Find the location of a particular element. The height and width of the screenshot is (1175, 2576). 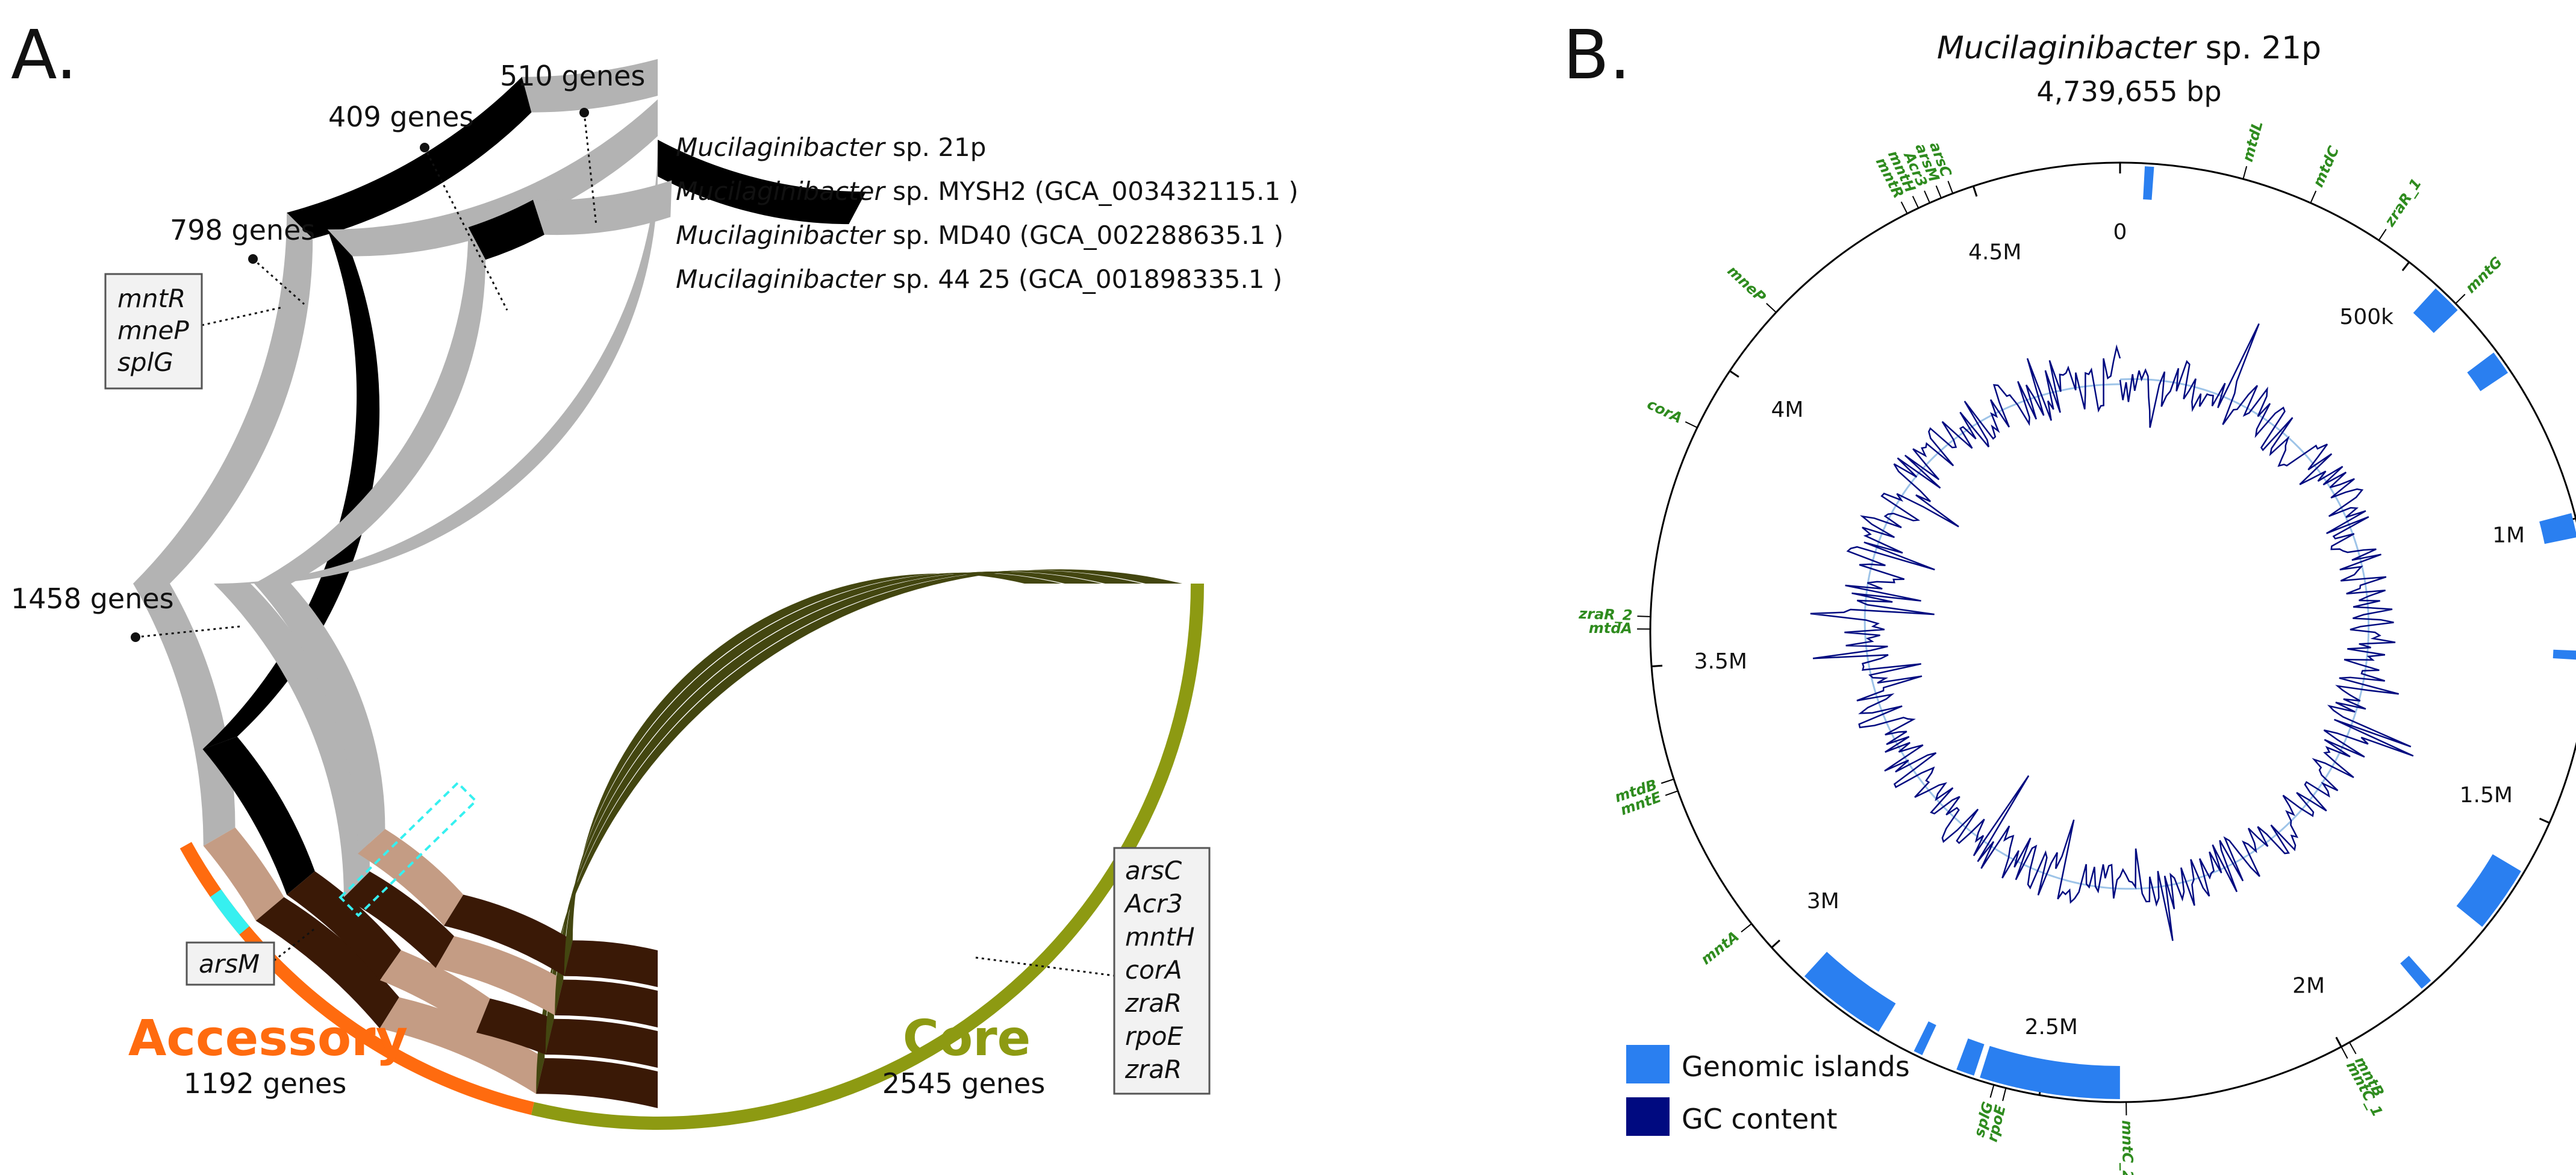

arsm-highlight-box is located at coordinates (408, 849).